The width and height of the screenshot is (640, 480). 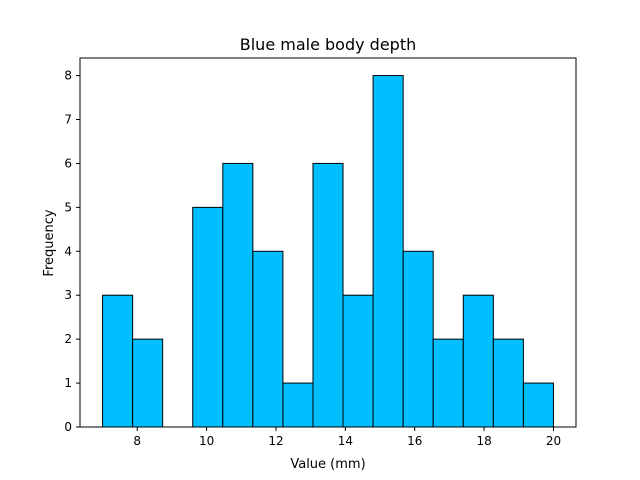 I want to click on y-axis-label: Frequency, so click(x=49, y=242).